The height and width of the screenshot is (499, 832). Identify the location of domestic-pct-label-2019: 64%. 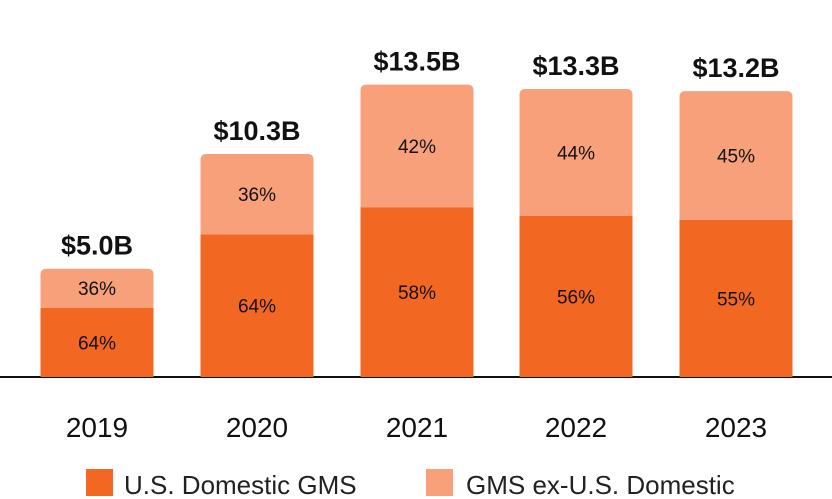
(97, 343).